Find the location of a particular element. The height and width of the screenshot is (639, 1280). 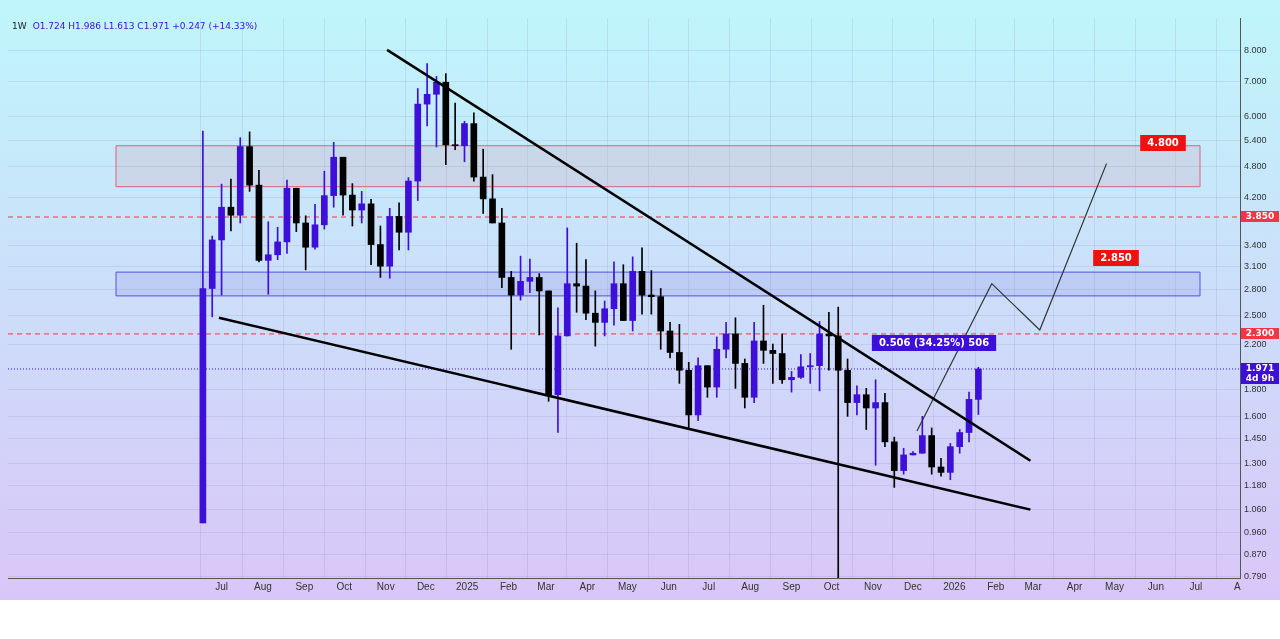

y-tick-label: 0.790 is located at coordinates (1255, 576).